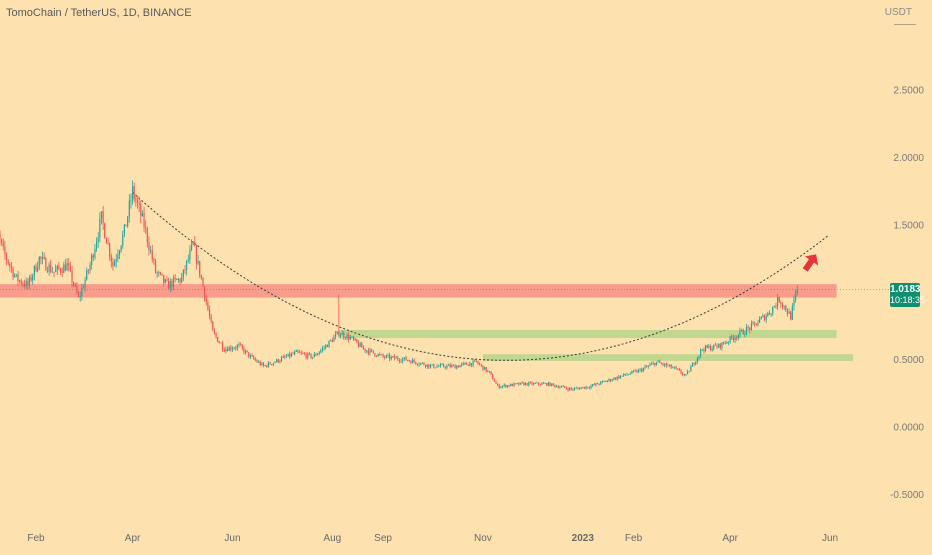  Describe the element at coordinates (898, 12) in the screenshot. I see `currency-label: USDT` at that location.